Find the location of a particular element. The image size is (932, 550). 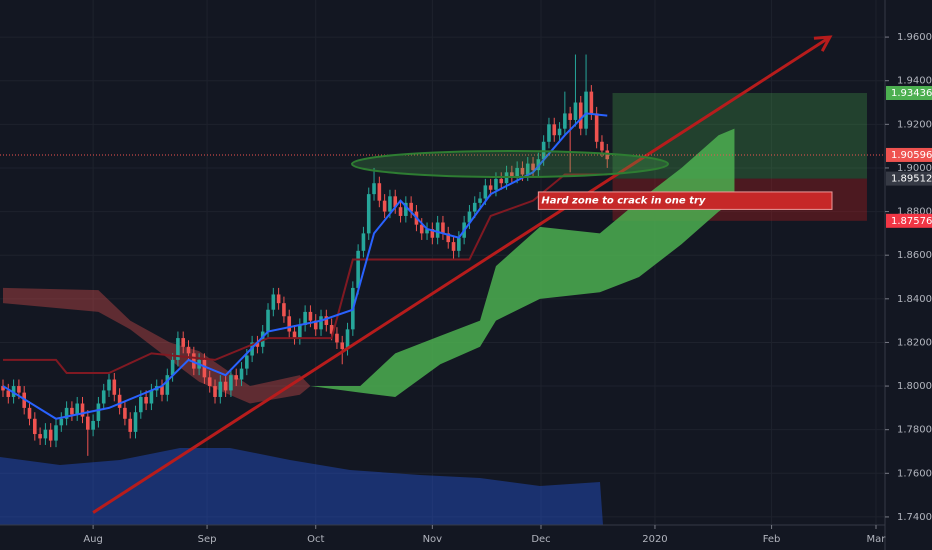

y-tick-label: 1.74000 is located at coordinates (914, 517).